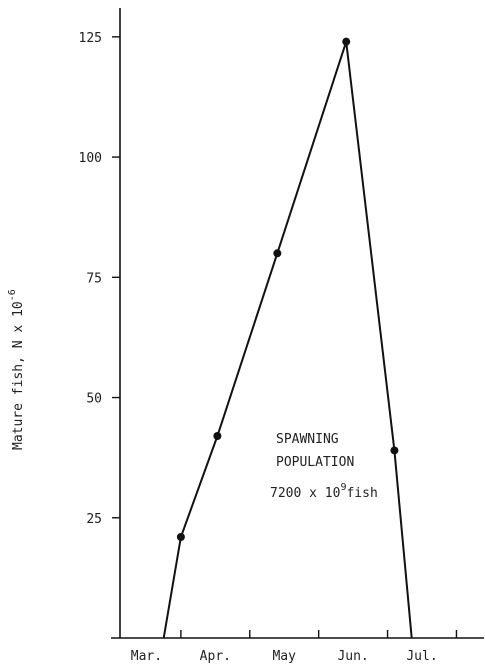 The image size is (485, 665). Describe the element at coordinates (284, 656) in the screenshot. I see `x-tick-label: May` at that location.